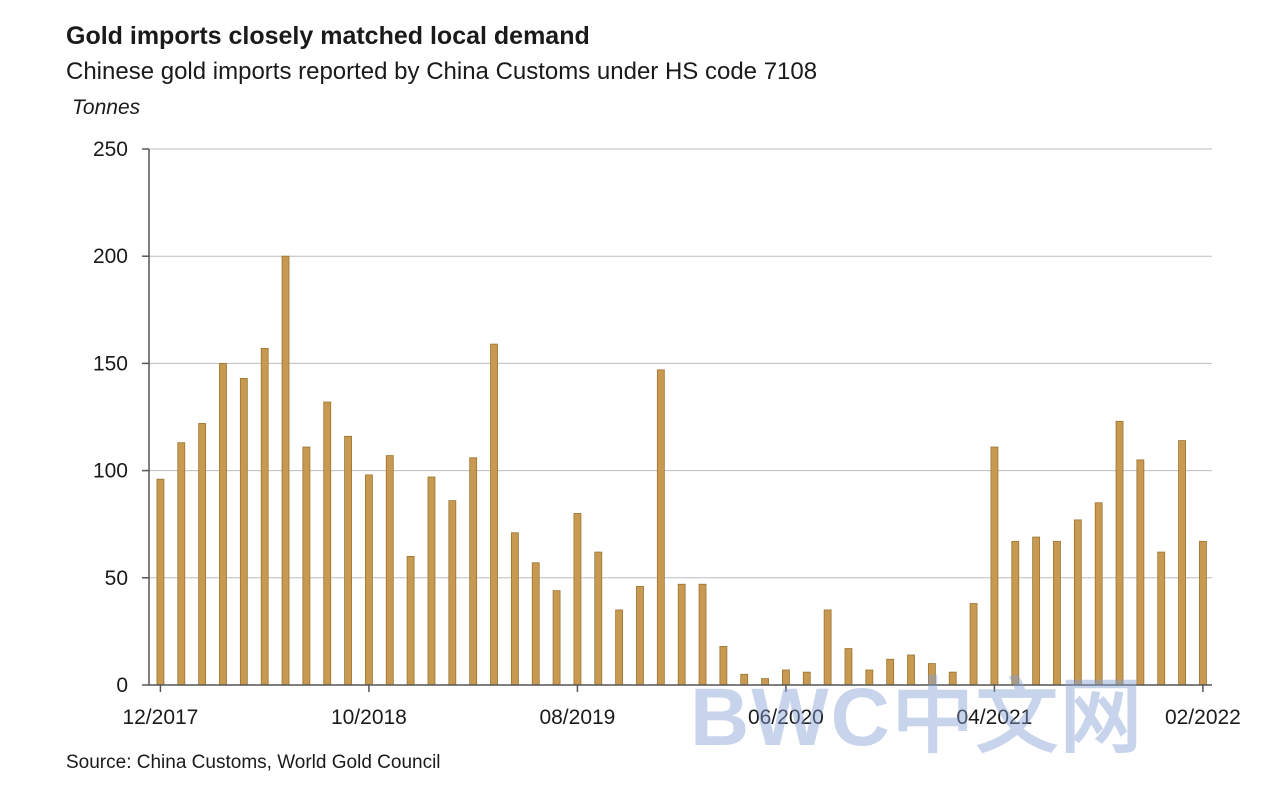 Image resolution: width=1282 pixels, height=808 pixels. Describe the element at coordinates (122, 685) in the screenshot. I see `y-tick-label: 0` at that location.